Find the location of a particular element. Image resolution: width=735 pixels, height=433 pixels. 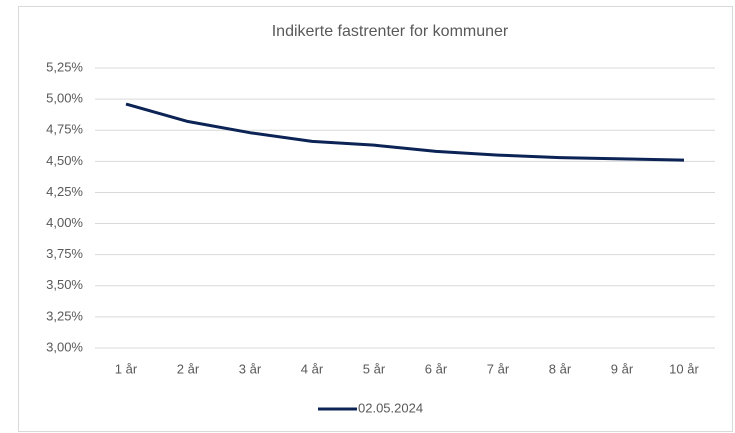

y-tick-label: 3,50% is located at coordinates (64, 284).